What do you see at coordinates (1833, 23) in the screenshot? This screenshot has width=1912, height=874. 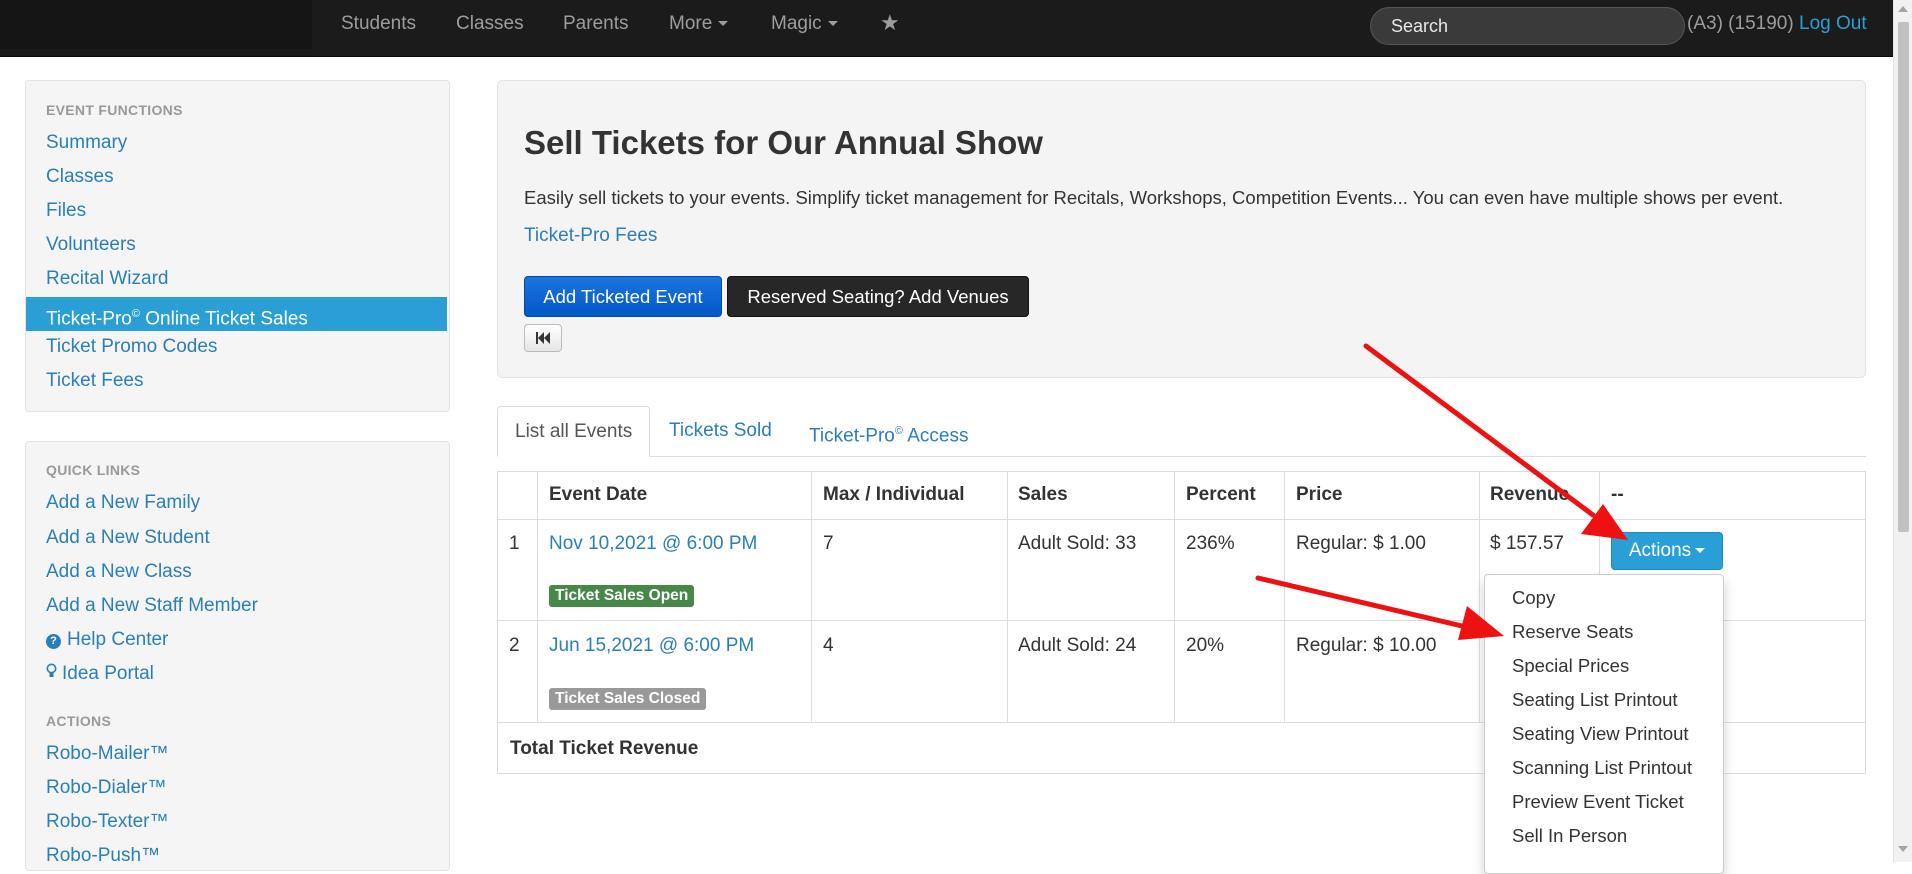 I see `logout-link: Log Out` at bounding box center [1833, 23].